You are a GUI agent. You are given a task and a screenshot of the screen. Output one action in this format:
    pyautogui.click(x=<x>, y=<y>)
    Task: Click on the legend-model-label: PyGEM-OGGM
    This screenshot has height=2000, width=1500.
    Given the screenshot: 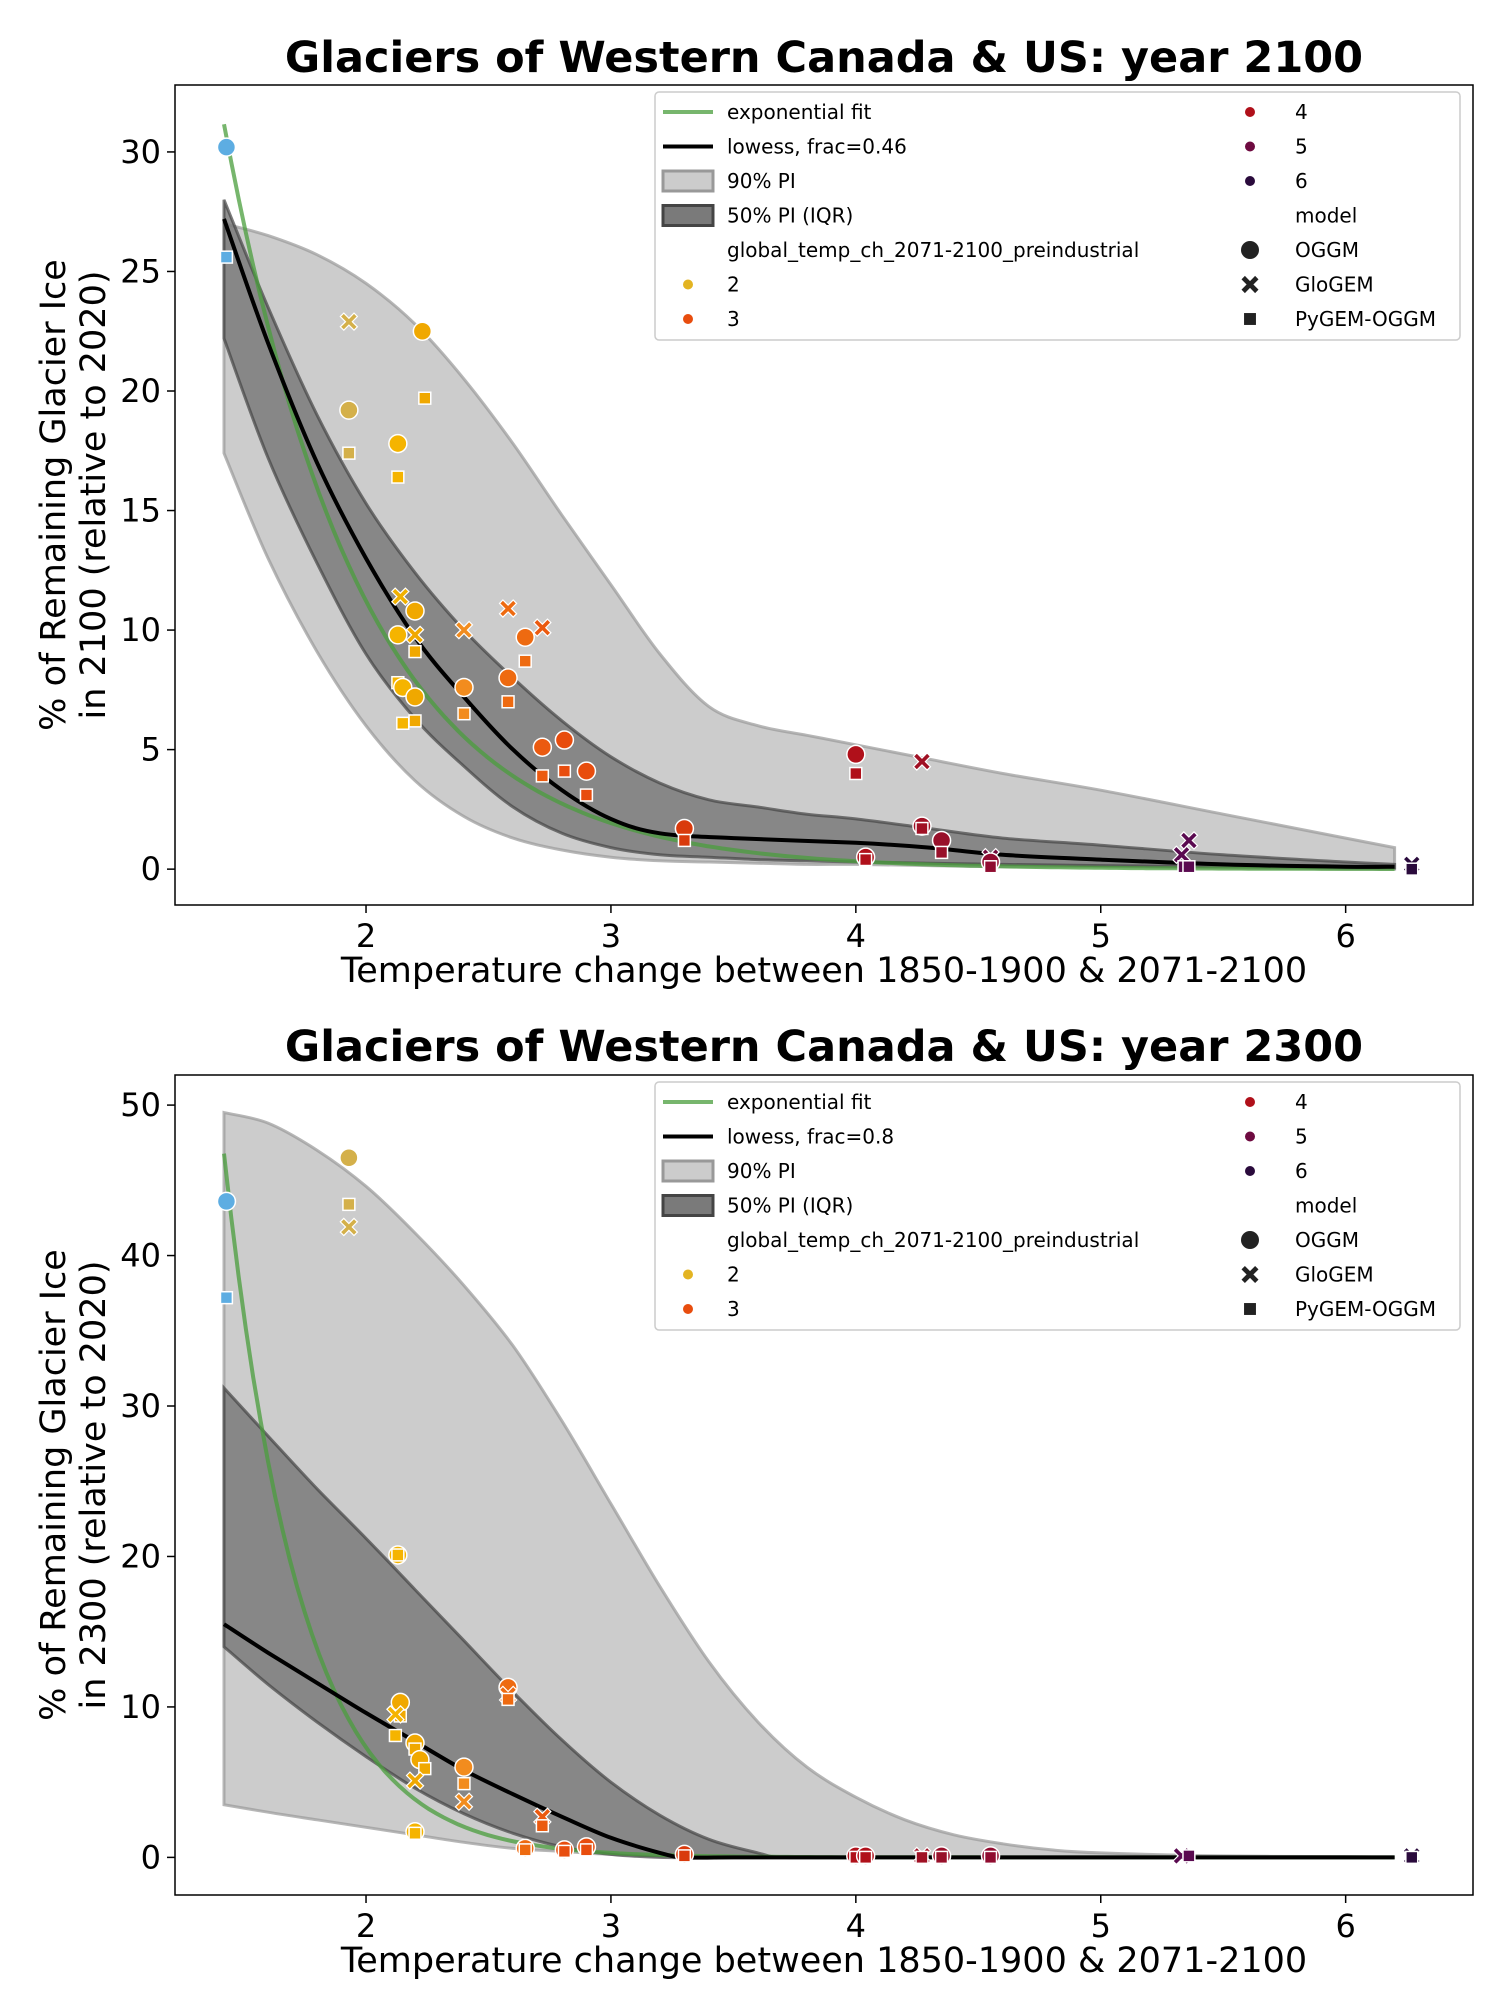 What is the action you would take?
    pyautogui.click(x=1365, y=1309)
    